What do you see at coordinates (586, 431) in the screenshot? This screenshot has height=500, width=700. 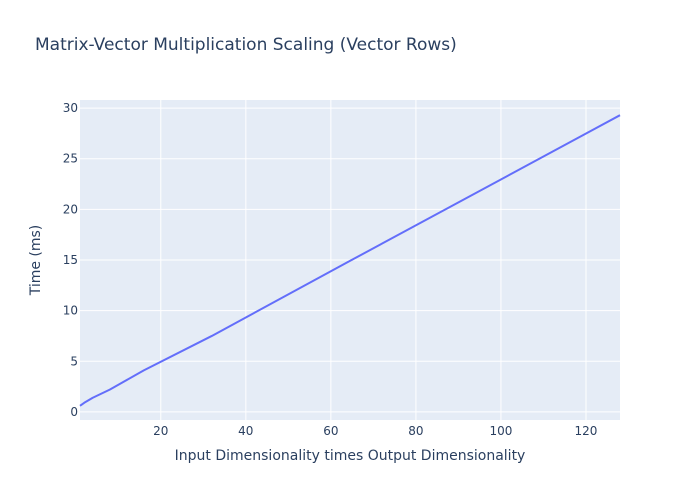 I see `x-tick-label: 120` at bounding box center [586, 431].